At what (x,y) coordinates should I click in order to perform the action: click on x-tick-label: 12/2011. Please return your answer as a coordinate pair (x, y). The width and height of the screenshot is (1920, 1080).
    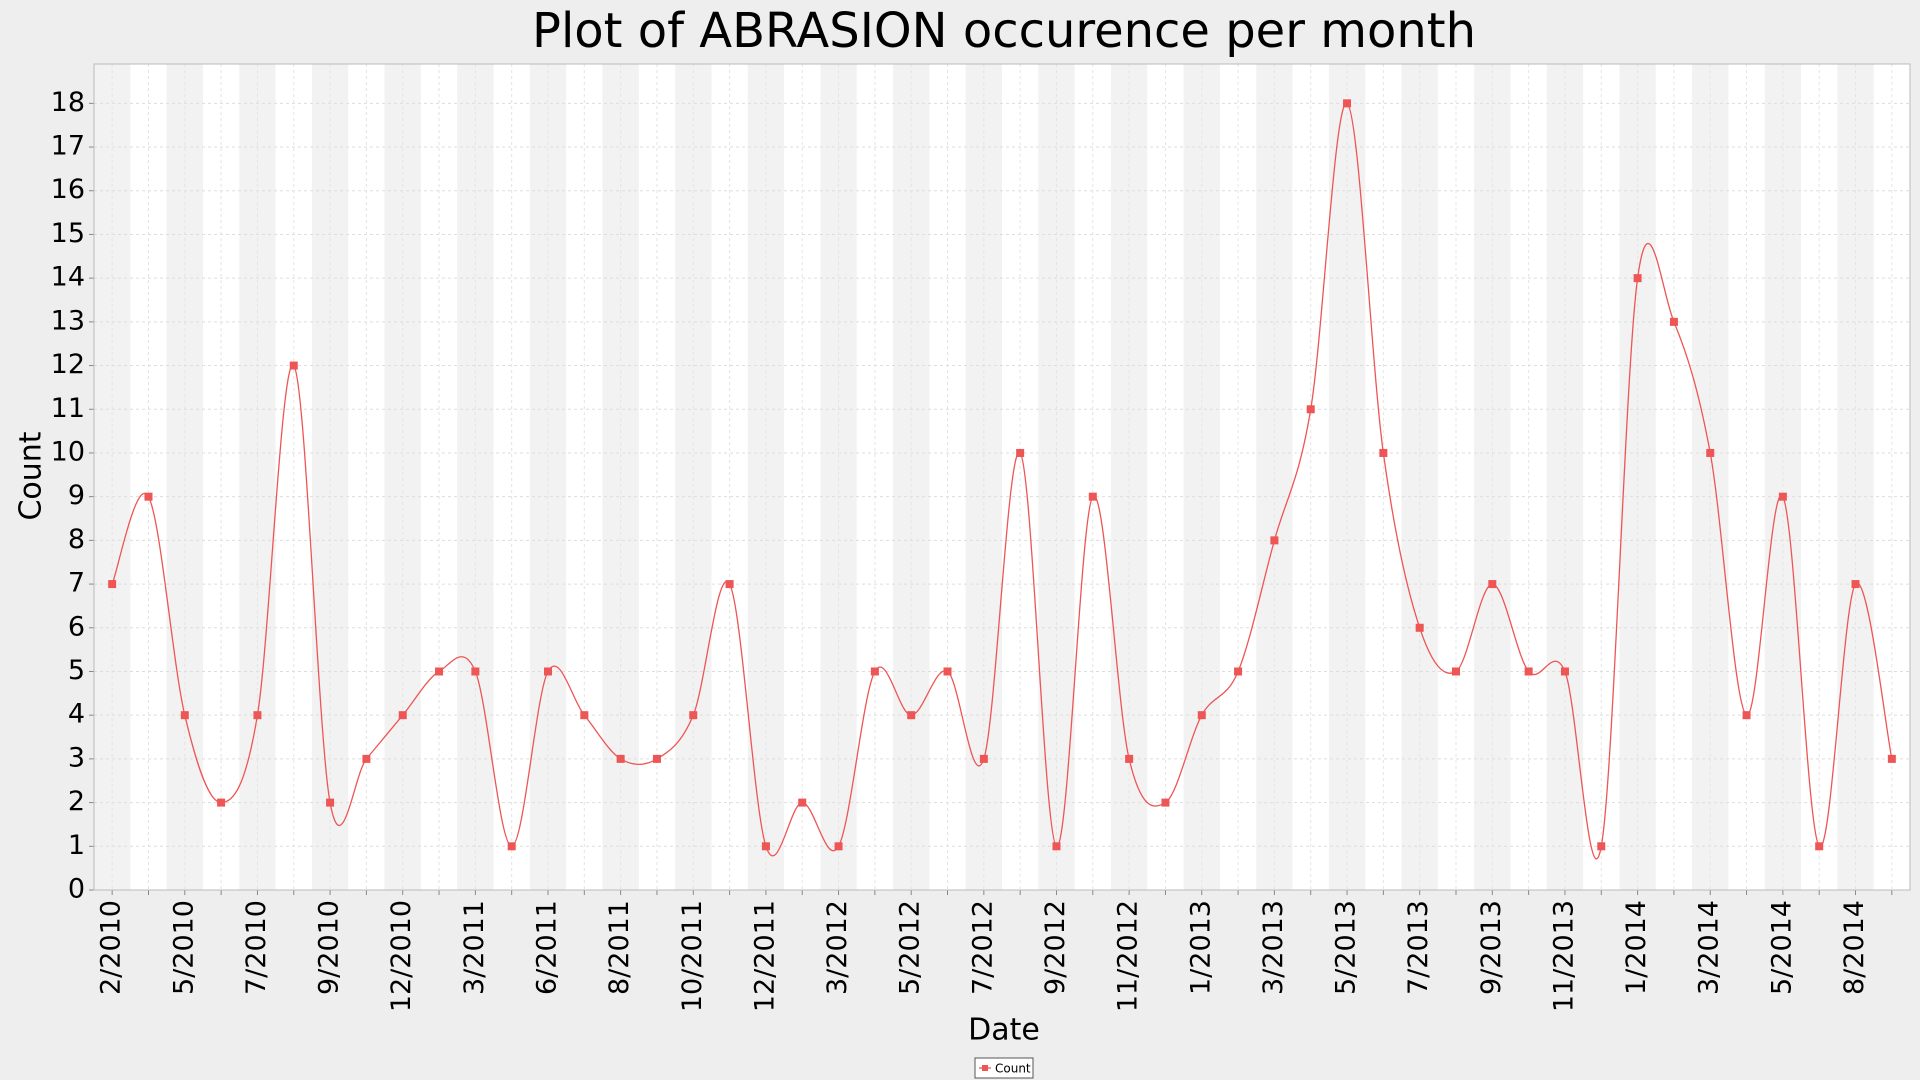
    Looking at the image, I should click on (764, 956).